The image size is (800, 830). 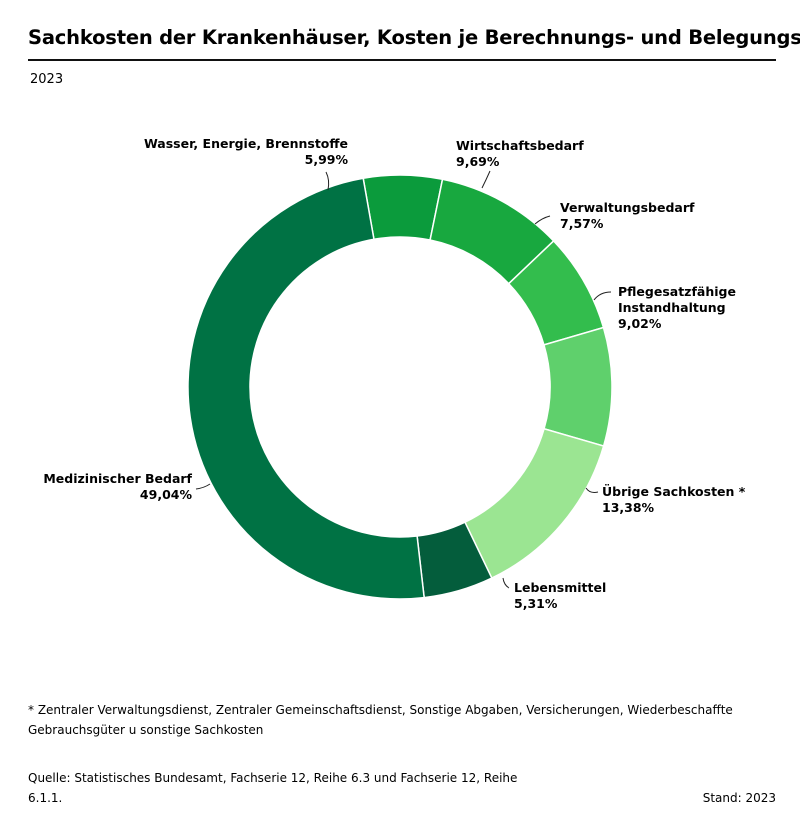 What do you see at coordinates (520, 145) in the screenshot?
I see `slice-name-1: Wirtschaftsbedarf` at bounding box center [520, 145].